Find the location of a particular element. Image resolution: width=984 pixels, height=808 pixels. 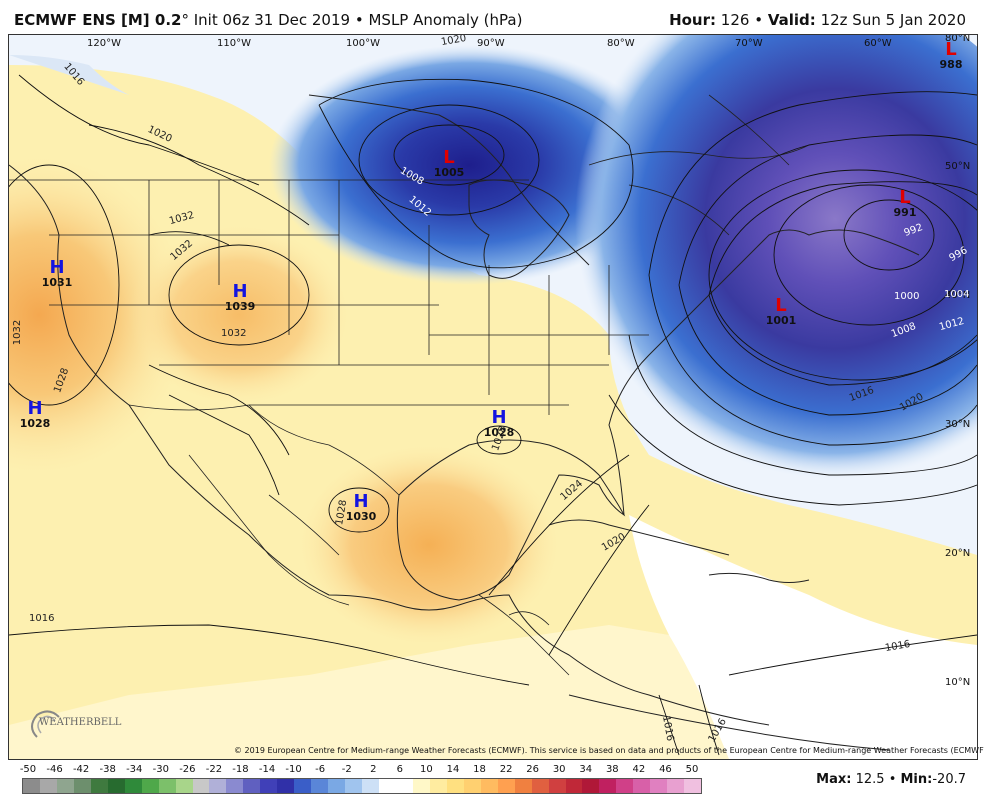

high-marker: H is located at coordinates (361, 501).